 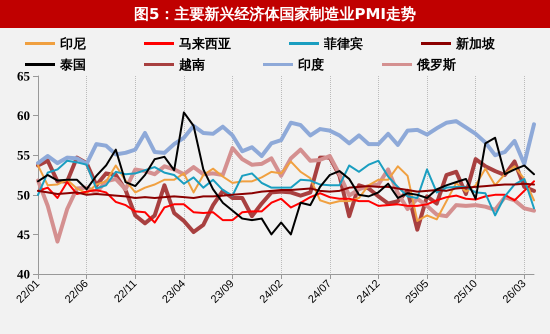 What do you see at coordinates (436, 64) in the screenshot?
I see `legend-label: 俄罗斯` at bounding box center [436, 64].